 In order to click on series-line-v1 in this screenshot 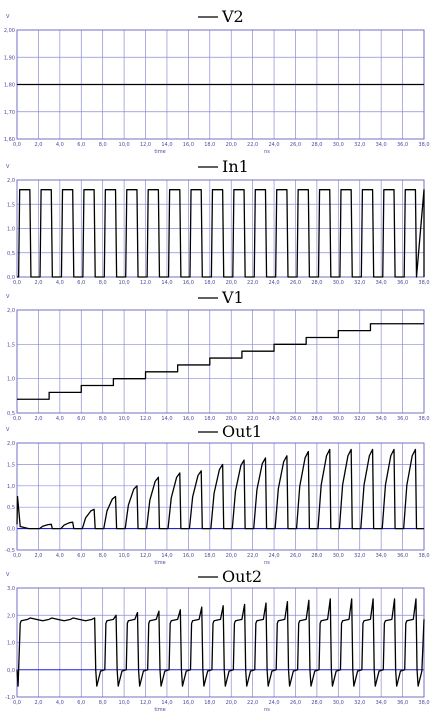, I will do `click(220, 361)`.